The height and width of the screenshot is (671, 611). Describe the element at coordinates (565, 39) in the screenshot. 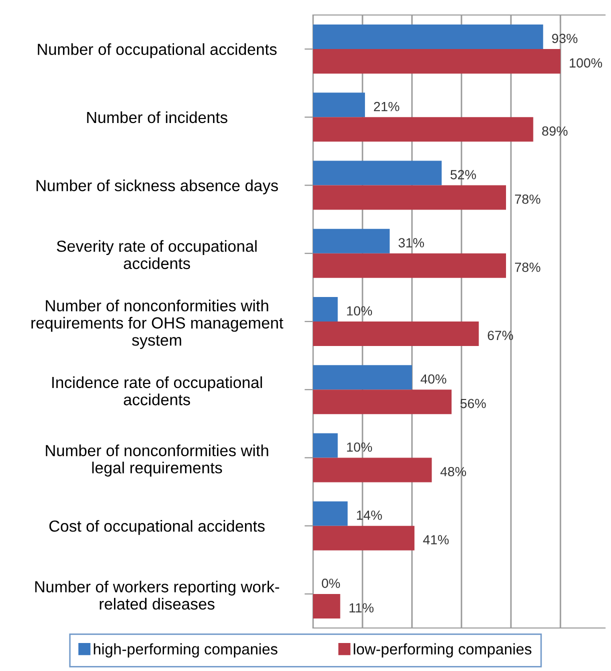

I see `data-label: 93%` at that location.